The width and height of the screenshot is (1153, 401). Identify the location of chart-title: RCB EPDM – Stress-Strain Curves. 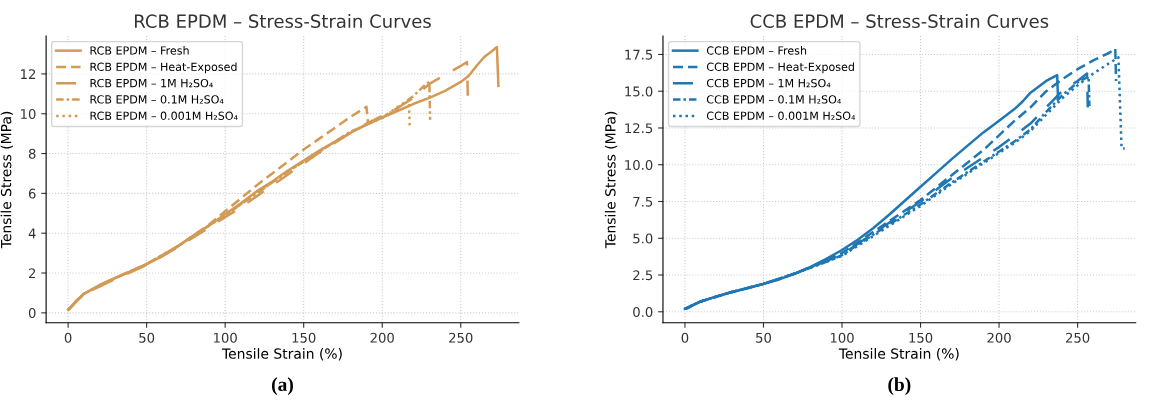
(282, 21).